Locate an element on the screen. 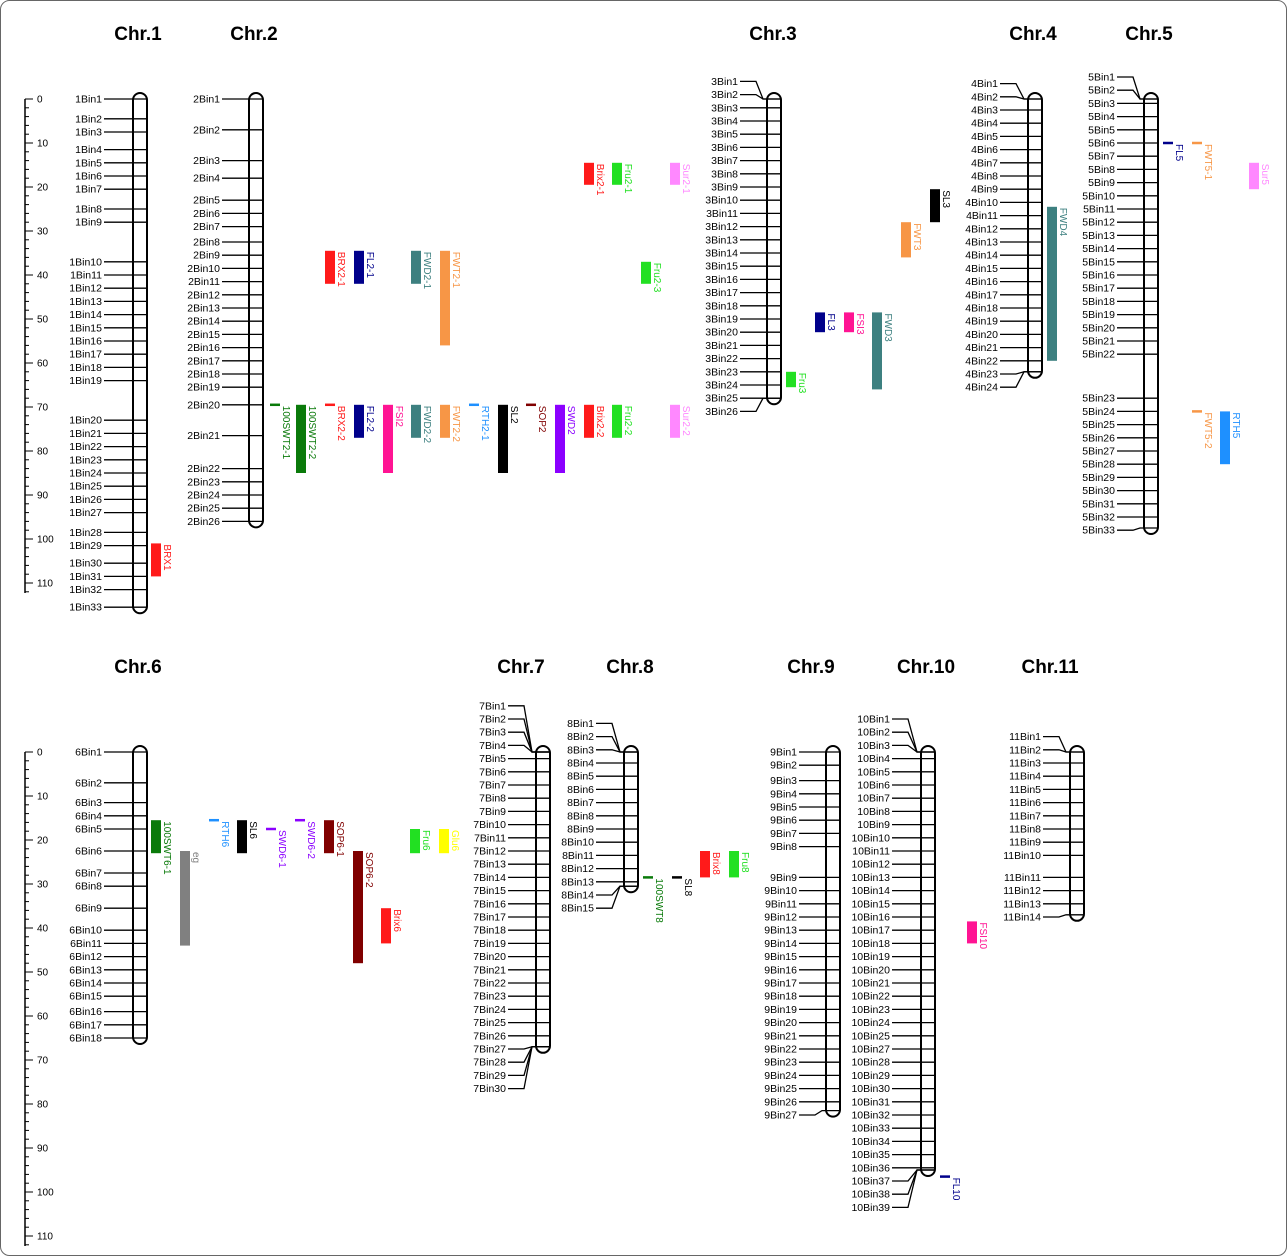 The height and width of the screenshot is (1256, 1287). bin-label-9bin10: 9Bin10 is located at coordinates (780, 891).